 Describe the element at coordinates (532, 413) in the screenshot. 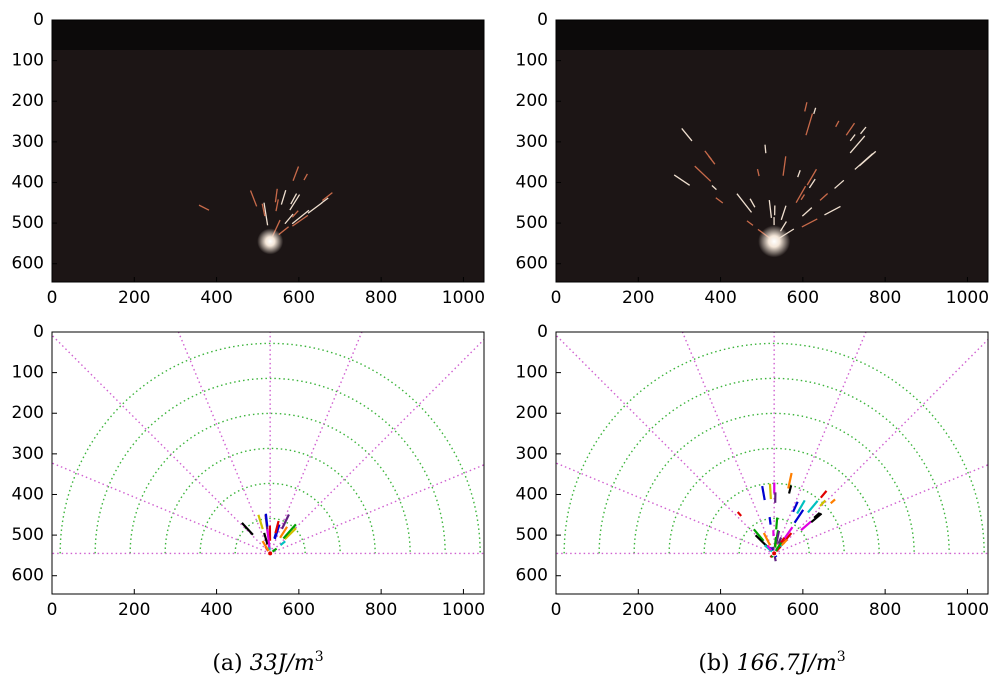

I see `y-tick-label: 200` at that location.